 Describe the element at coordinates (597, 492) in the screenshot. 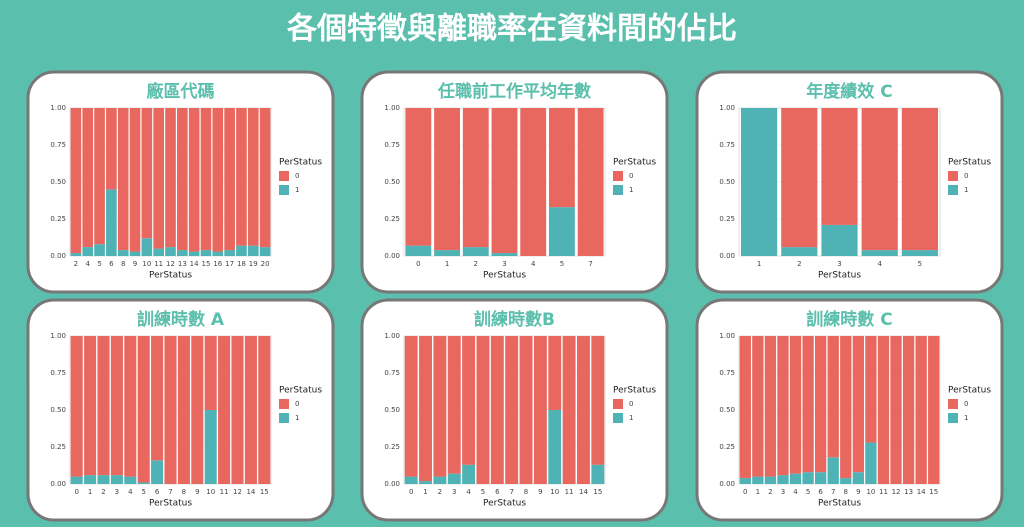

I see `x-tick-label: 15` at that location.